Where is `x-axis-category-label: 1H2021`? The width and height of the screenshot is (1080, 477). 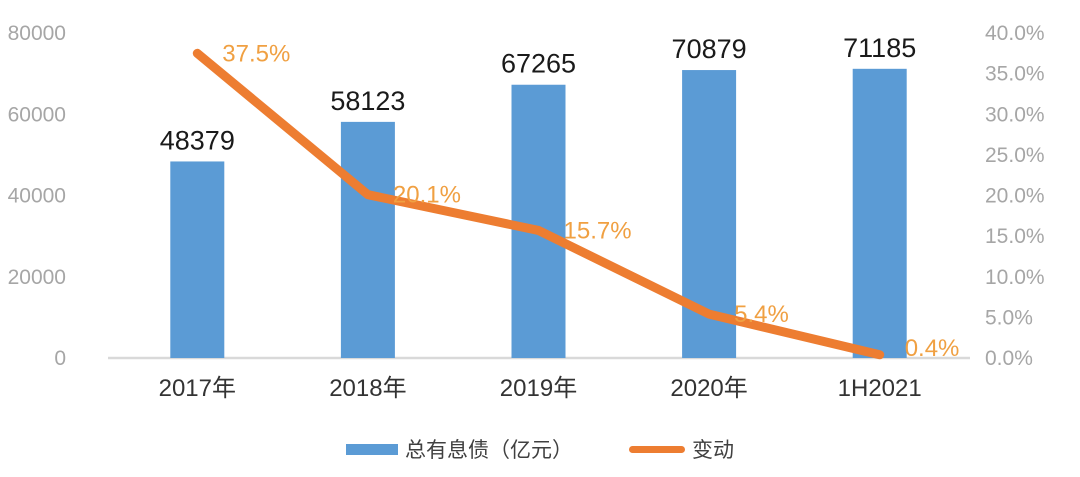
x-axis-category-label: 1H2021 is located at coordinates (880, 388).